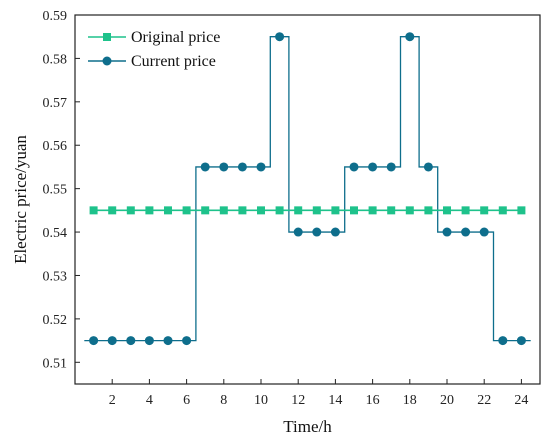 This screenshot has height=442, width=550. I want to click on y-tick-label: 0.59, so click(55, 16).